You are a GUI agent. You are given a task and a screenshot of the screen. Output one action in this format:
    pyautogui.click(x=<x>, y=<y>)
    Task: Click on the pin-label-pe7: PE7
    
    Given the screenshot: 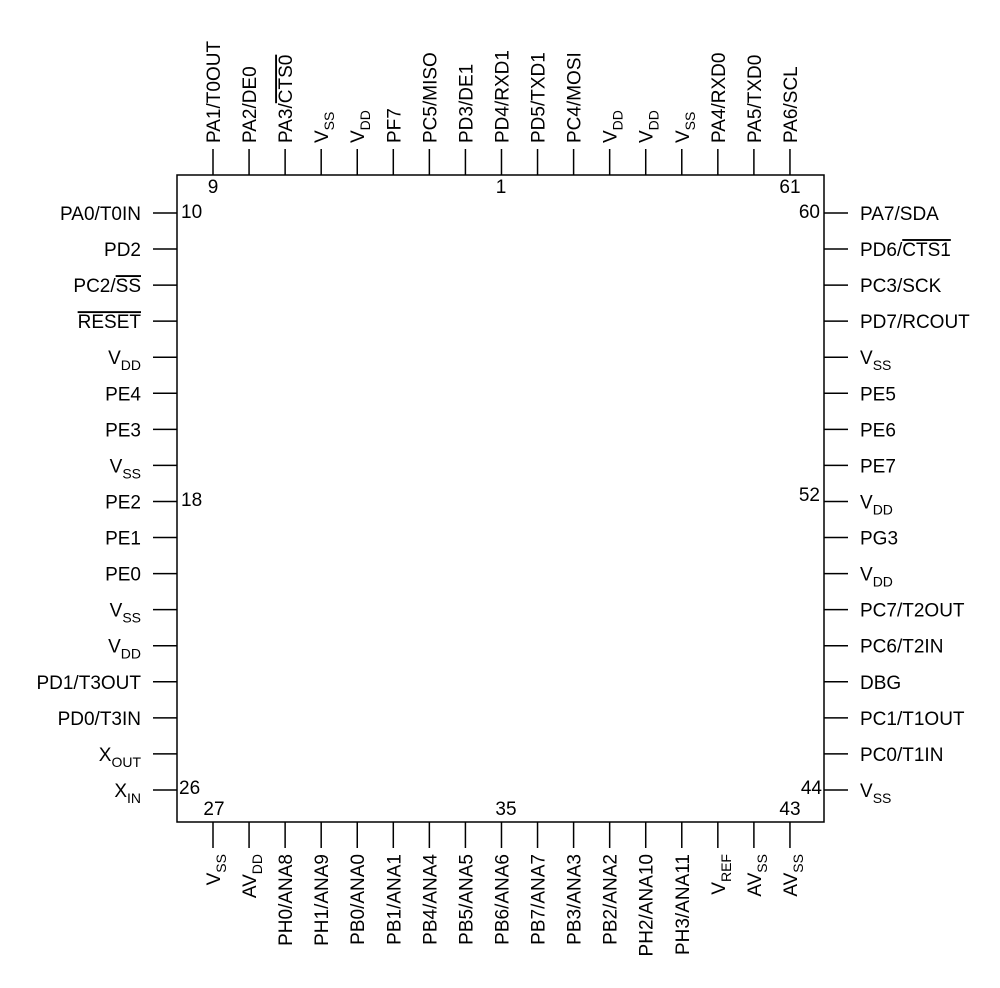 What is the action you would take?
    pyautogui.click(x=878, y=466)
    